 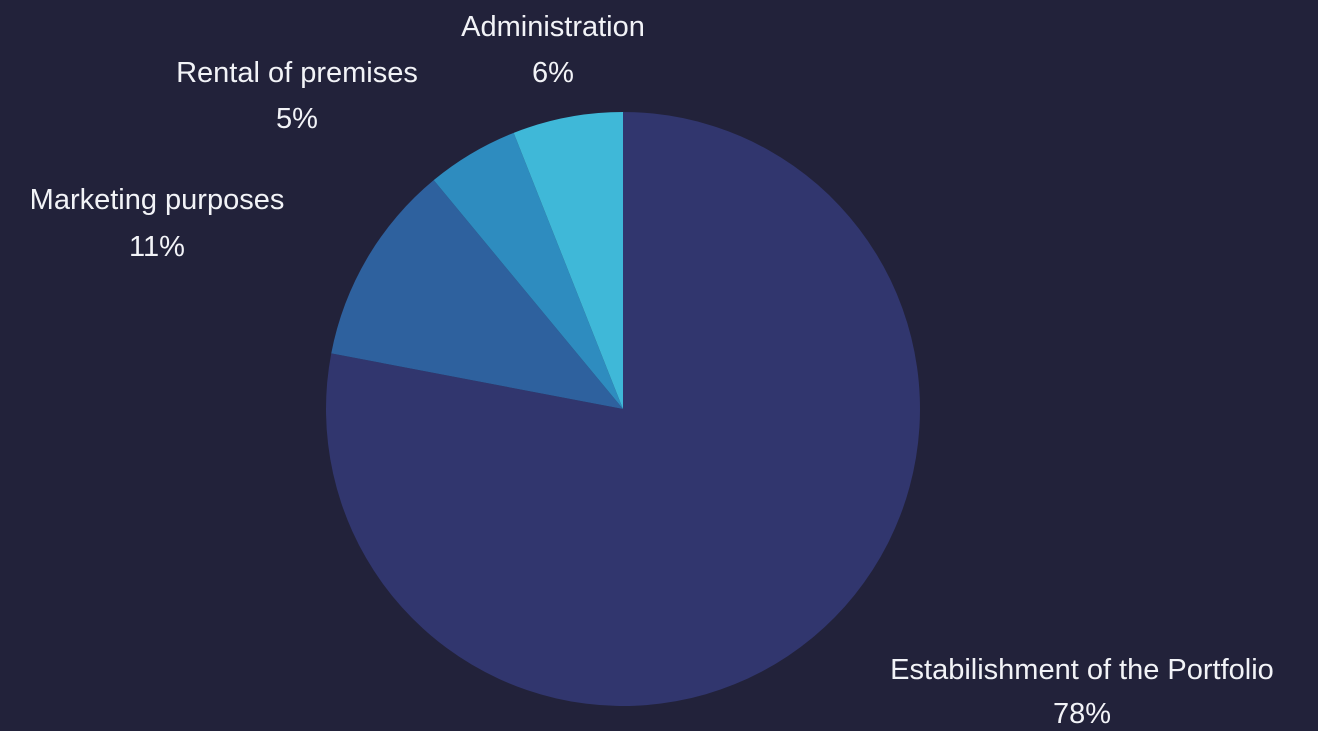 I want to click on slice-label-estabilishment: Estabilishment of the Portfolio, so click(x=1082, y=670).